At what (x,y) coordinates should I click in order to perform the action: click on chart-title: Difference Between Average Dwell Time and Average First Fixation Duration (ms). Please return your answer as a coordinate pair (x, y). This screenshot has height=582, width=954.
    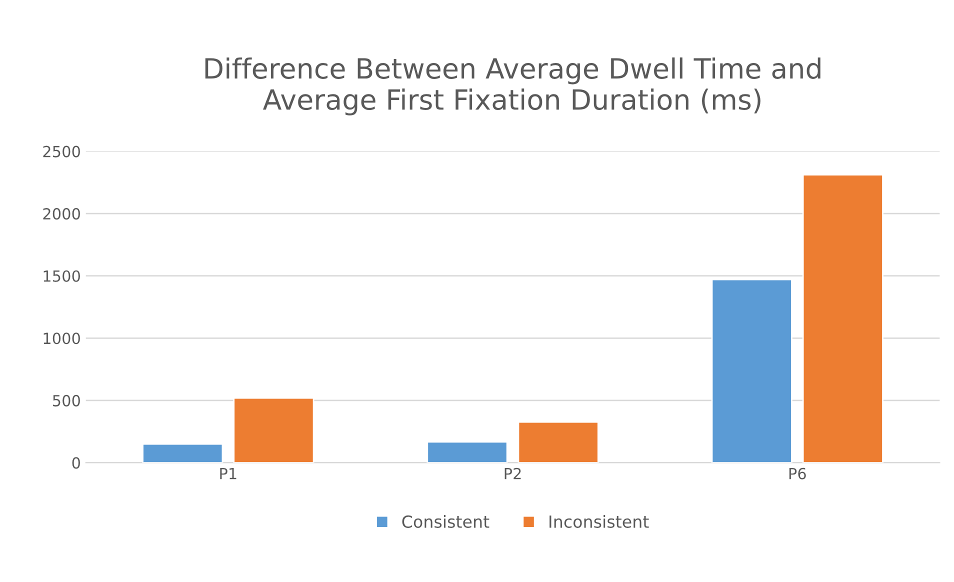
    Looking at the image, I should click on (512, 86).